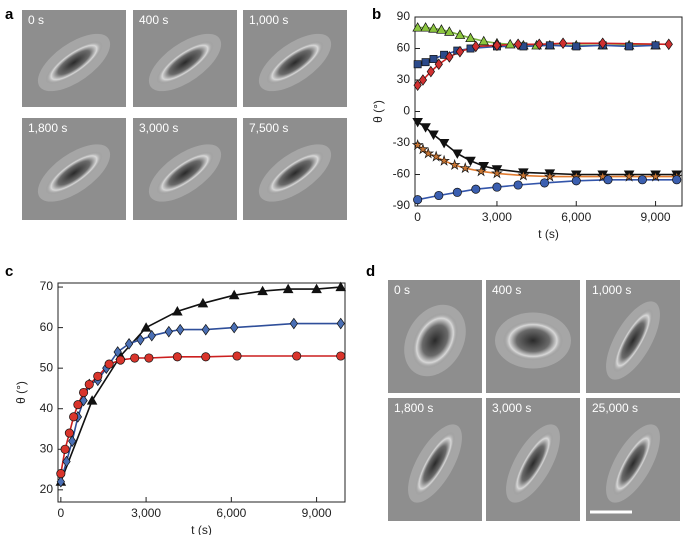 The image size is (685, 535). I want to click on fit-line, so click(200, 402).